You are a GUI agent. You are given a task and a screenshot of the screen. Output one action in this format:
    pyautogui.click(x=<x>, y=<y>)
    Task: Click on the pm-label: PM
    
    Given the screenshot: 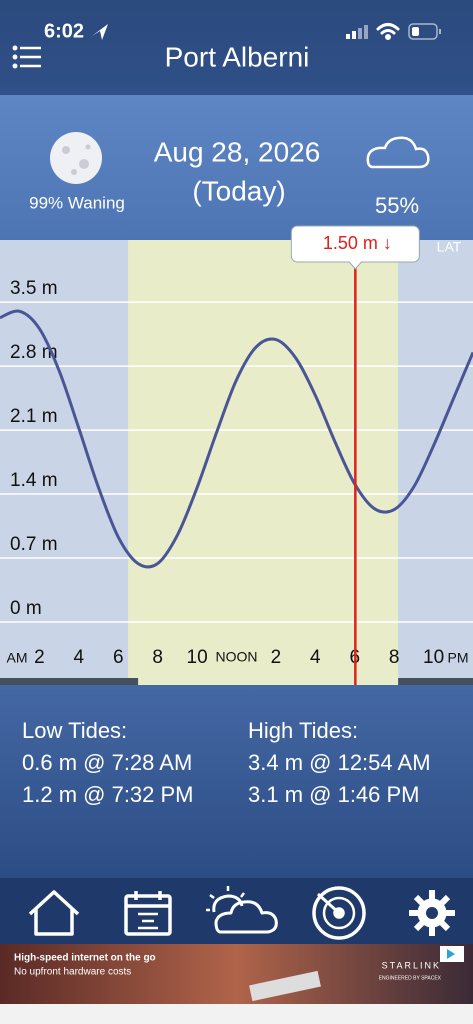 What is the action you would take?
    pyautogui.click(x=458, y=658)
    